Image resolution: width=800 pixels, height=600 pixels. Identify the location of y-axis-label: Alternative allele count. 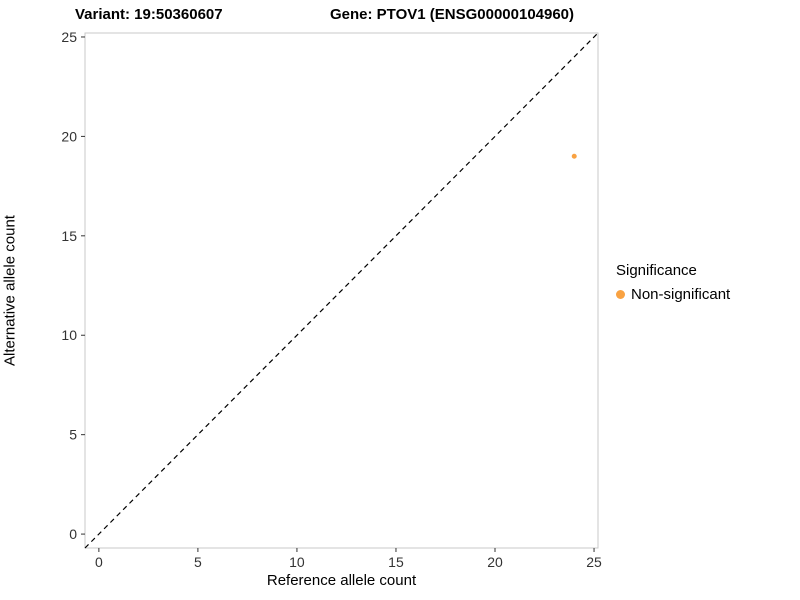
(10, 290).